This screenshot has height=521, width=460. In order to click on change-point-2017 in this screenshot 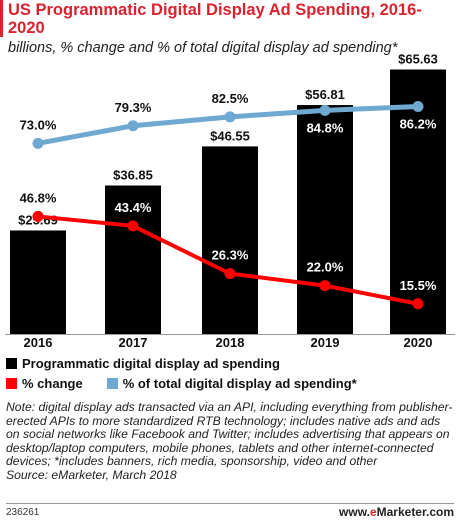, I will do `click(133, 226)`.